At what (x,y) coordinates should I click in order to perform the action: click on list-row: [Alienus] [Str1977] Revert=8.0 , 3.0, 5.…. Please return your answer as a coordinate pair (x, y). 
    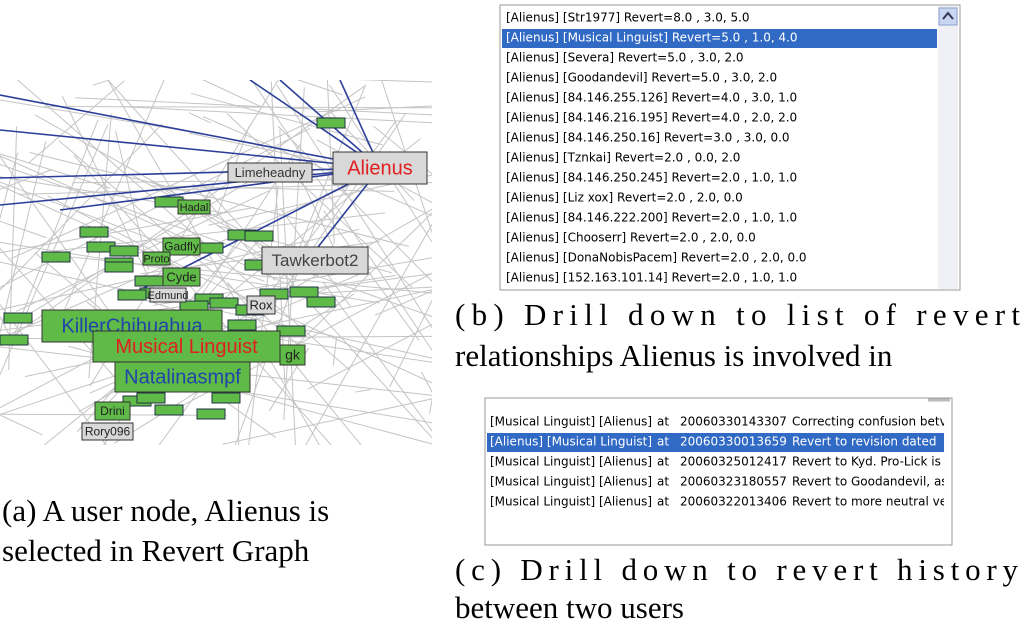
    Looking at the image, I should click on (628, 18).